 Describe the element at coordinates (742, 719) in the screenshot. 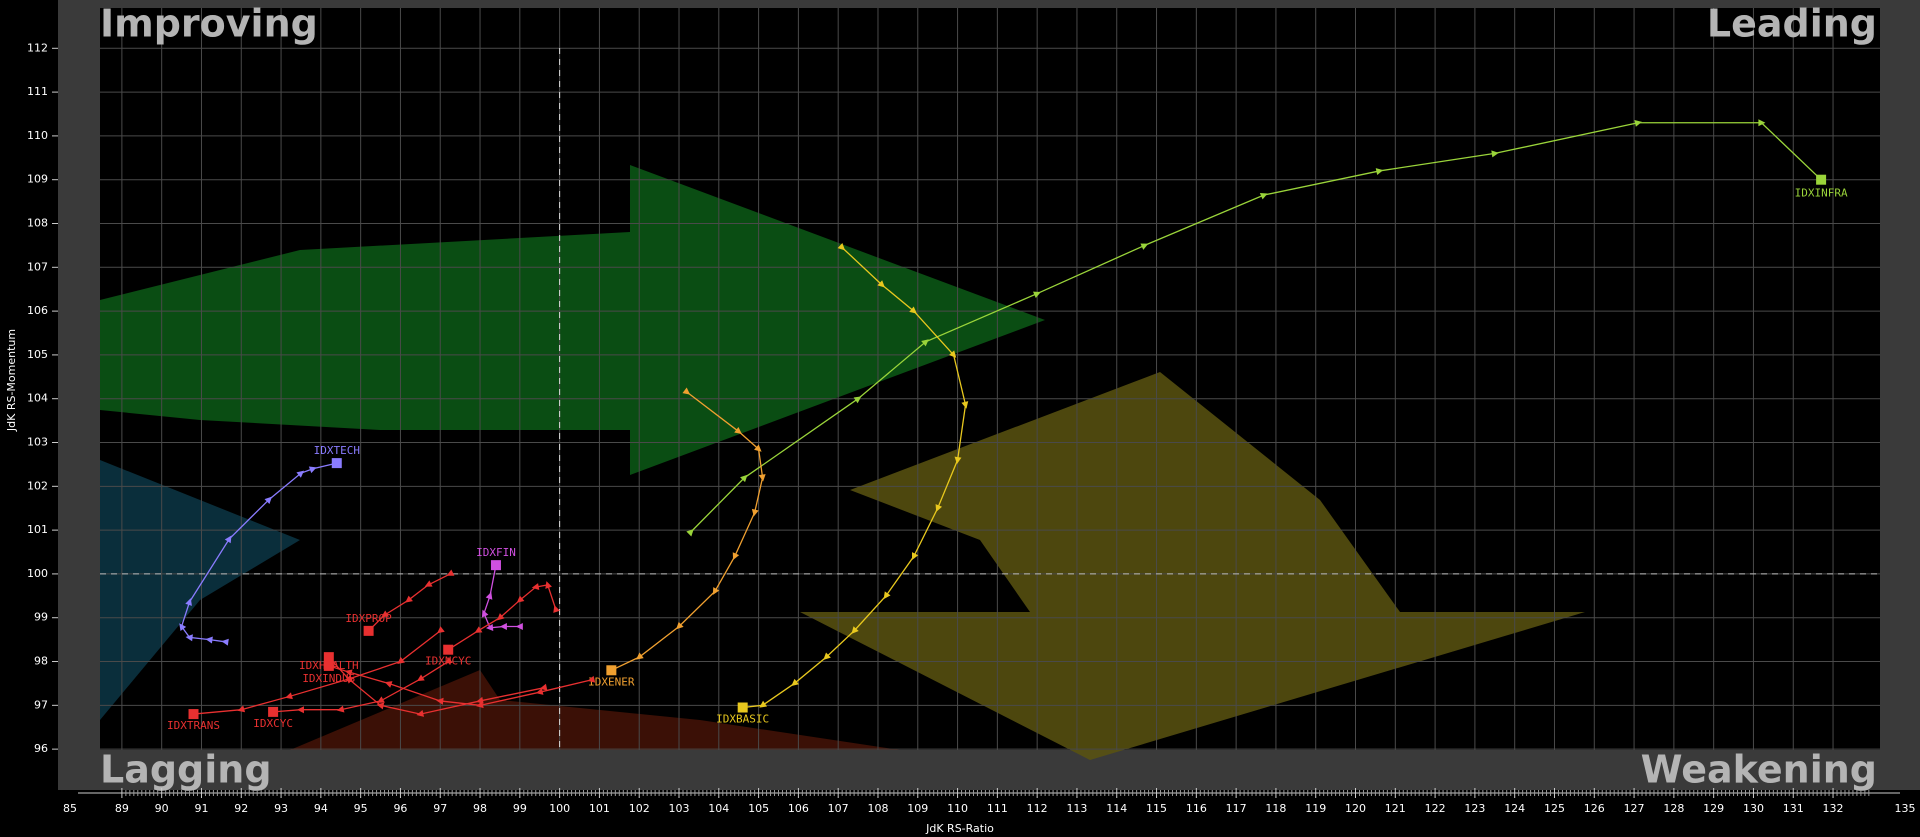

I see `series-label: IDXBASIC` at that location.